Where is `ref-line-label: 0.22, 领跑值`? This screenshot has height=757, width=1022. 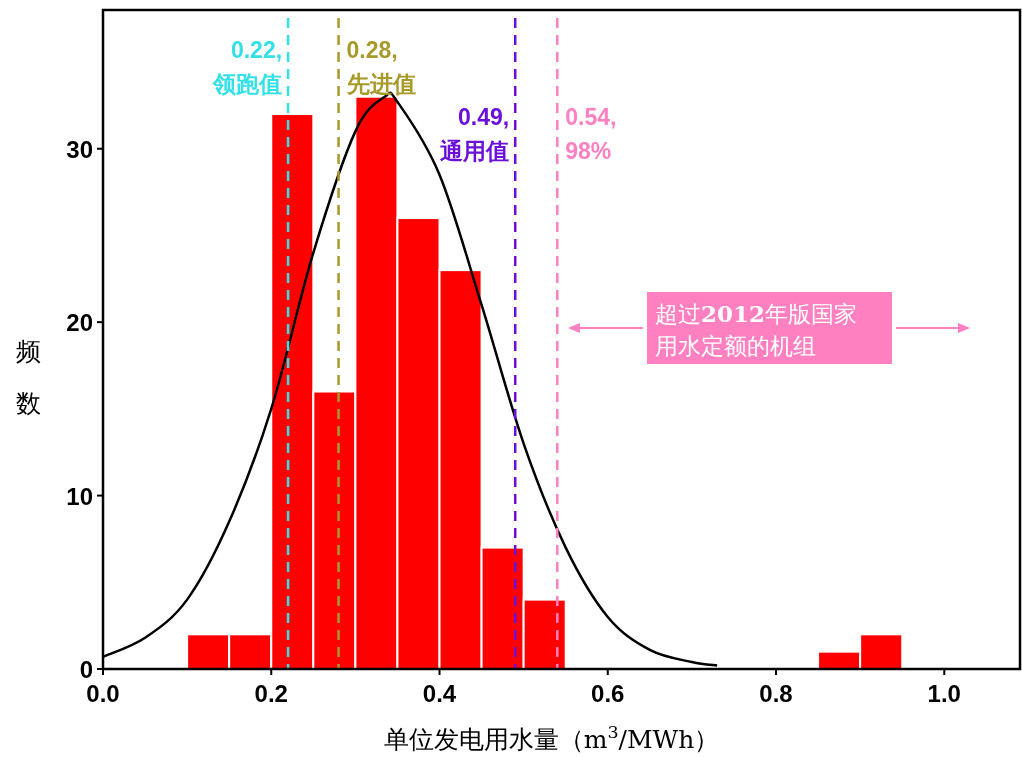
ref-line-label: 0.22, 领跑值 is located at coordinates (247, 67).